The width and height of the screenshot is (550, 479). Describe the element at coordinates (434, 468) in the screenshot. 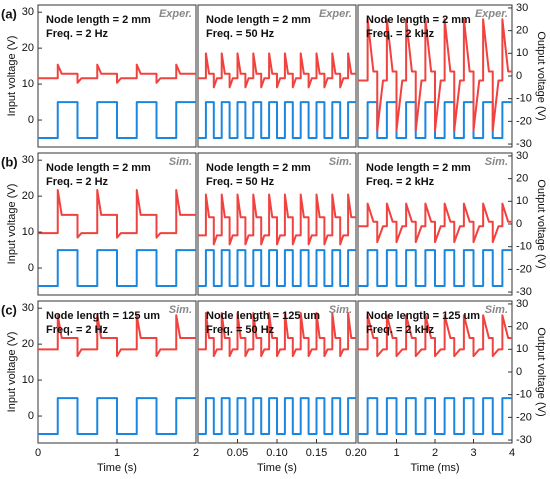

I see `x-axis-label: Time (ms)` at that location.